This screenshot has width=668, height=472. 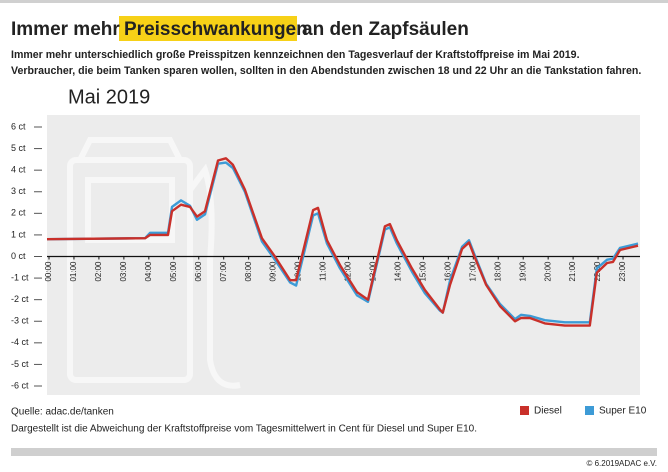 What do you see at coordinates (198, 271) in the screenshot?
I see `x-tick-label: 06:00` at bounding box center [198, 271].